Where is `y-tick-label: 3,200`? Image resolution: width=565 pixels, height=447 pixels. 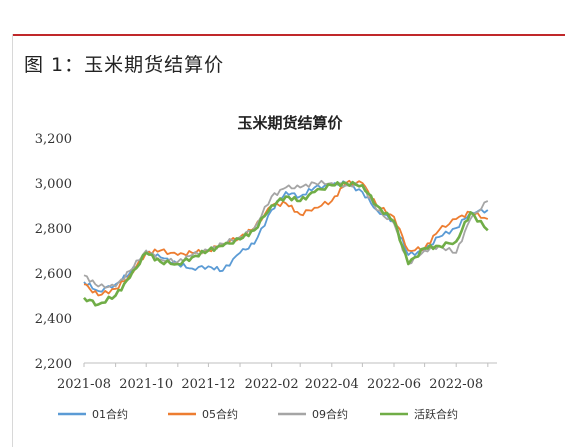
y-tick-label: 3,200 is located at coordinates (53, 139).